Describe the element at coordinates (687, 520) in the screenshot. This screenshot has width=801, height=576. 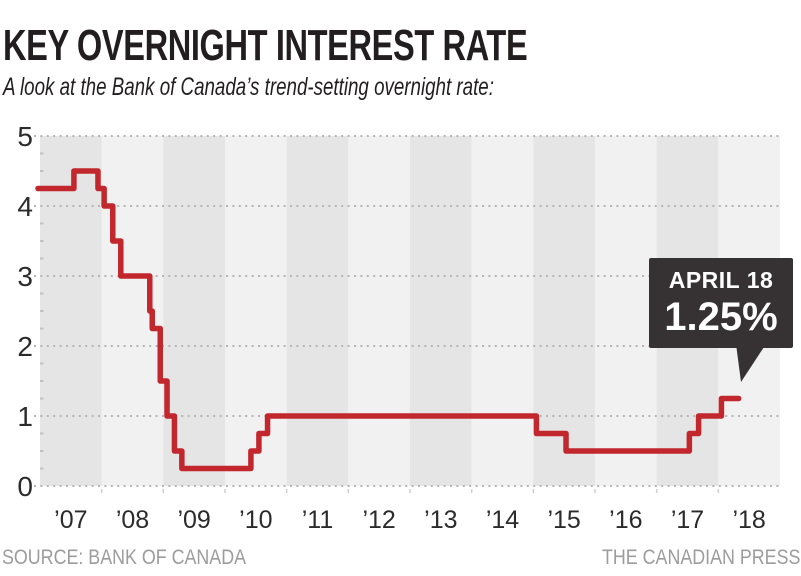
I see `x-axis-label: ’17` at that location.